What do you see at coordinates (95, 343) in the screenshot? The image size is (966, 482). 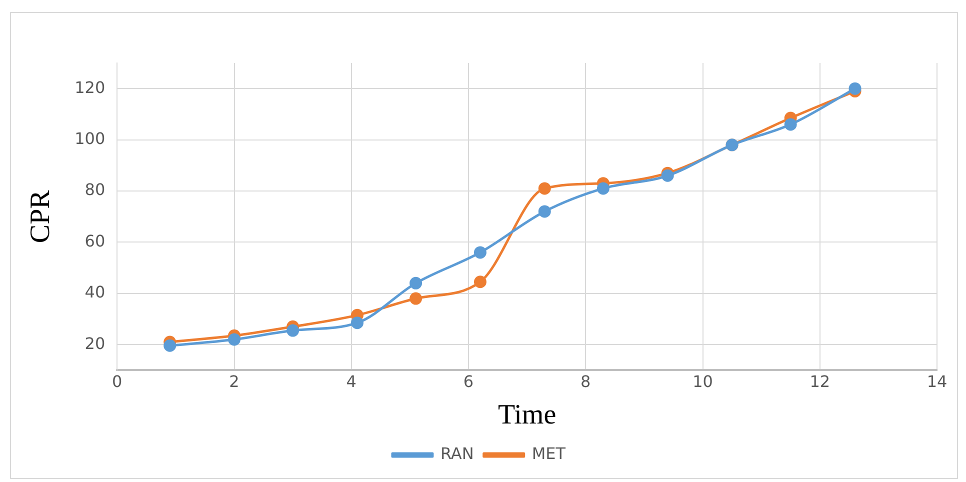 I see `y-tick-label: 20` at bounding box center [95, 343].